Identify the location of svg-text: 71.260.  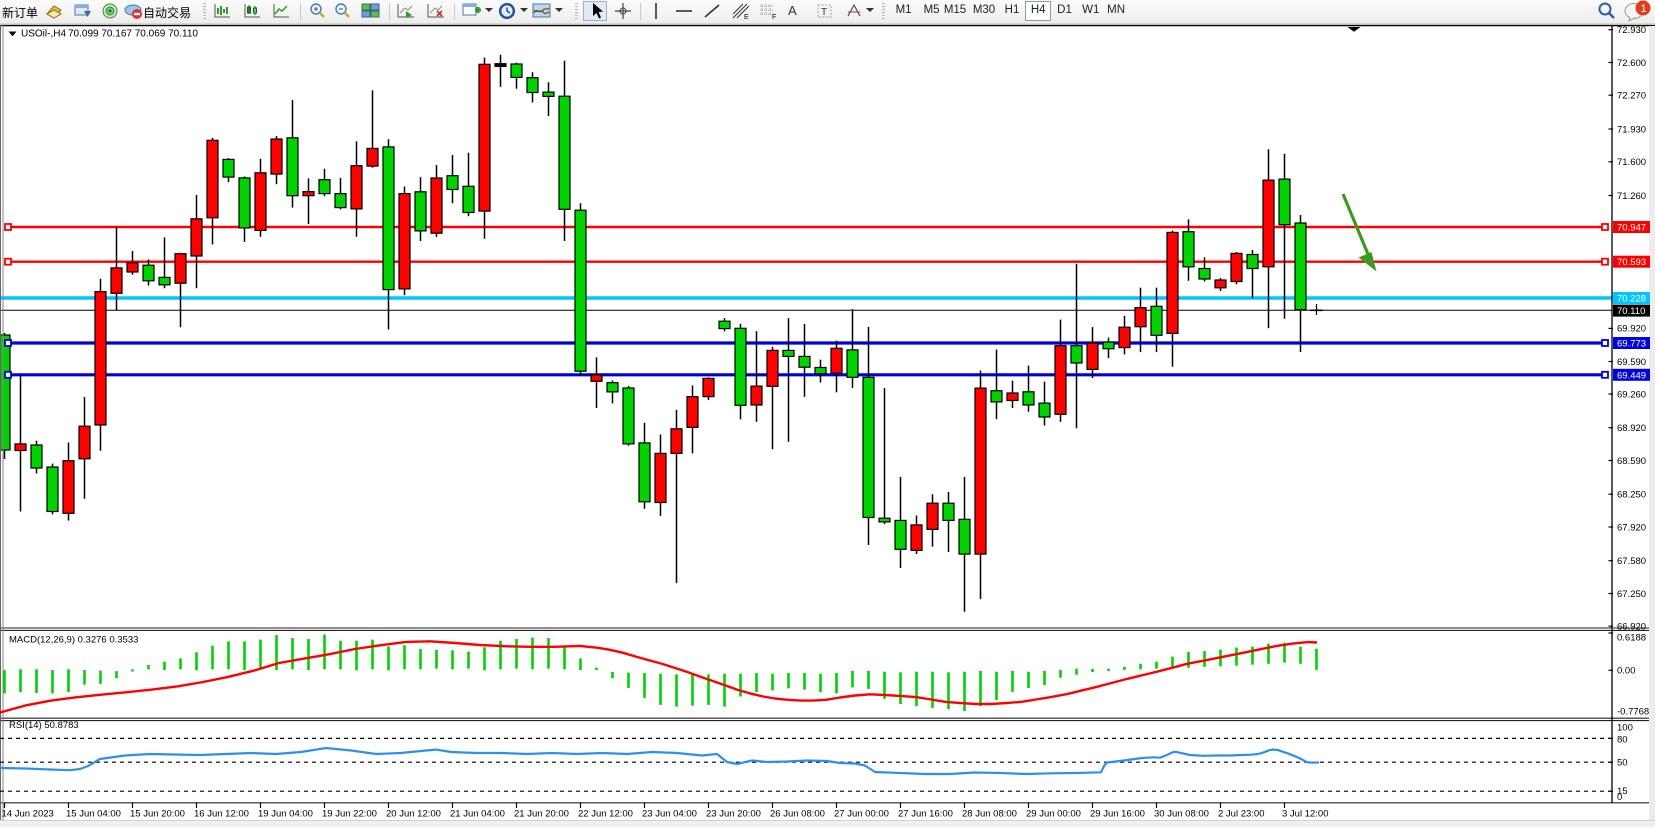
(1631, 196).